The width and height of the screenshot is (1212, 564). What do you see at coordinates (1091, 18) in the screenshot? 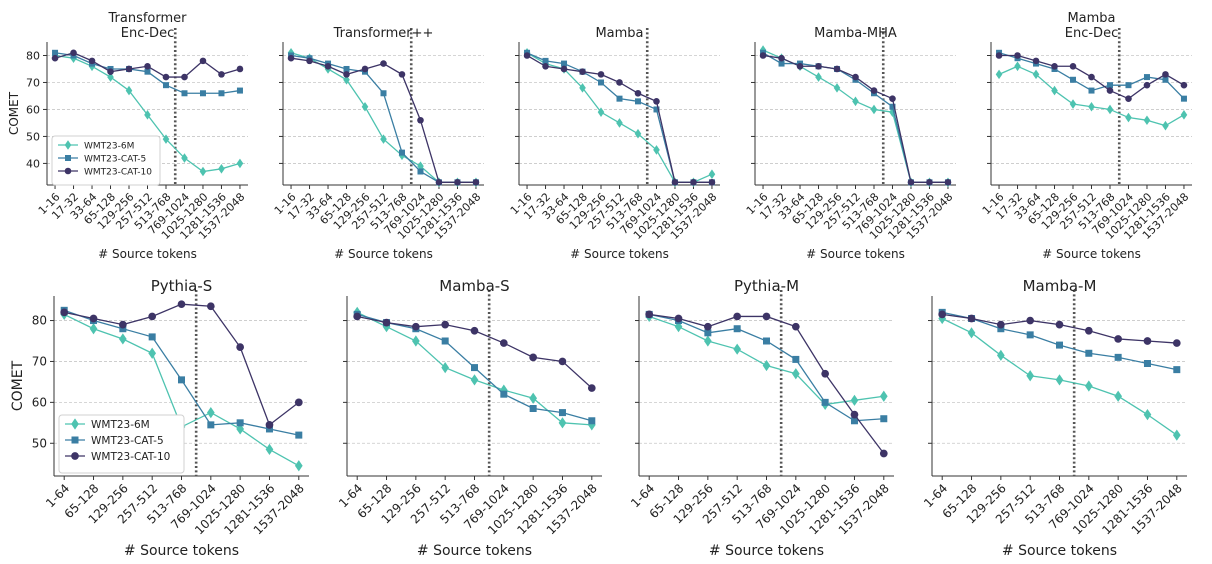
I see `chart-title: Mamba` at bounding box center [1091, 18].